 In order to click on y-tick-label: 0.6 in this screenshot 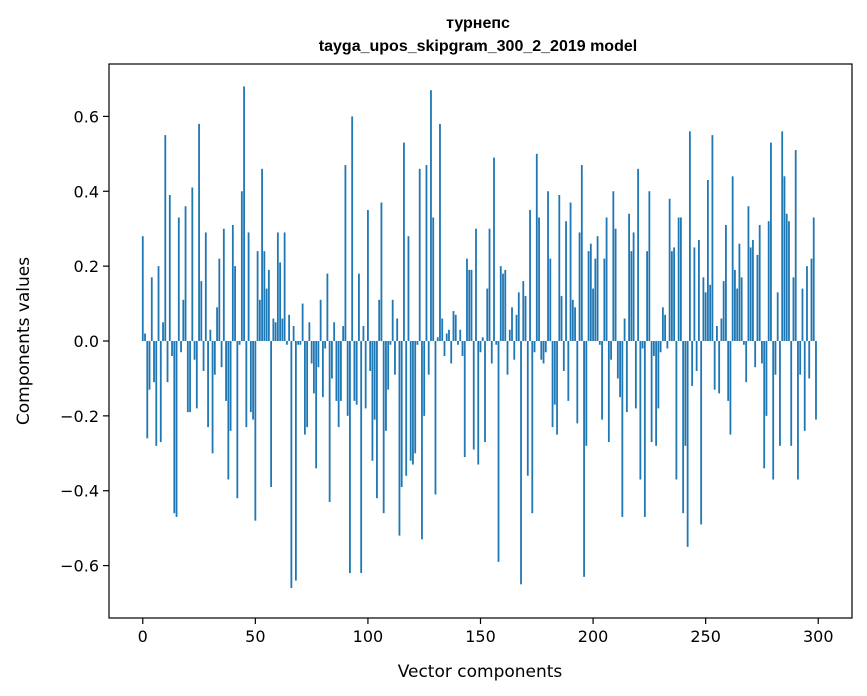, I will do `click(86, 116)`.